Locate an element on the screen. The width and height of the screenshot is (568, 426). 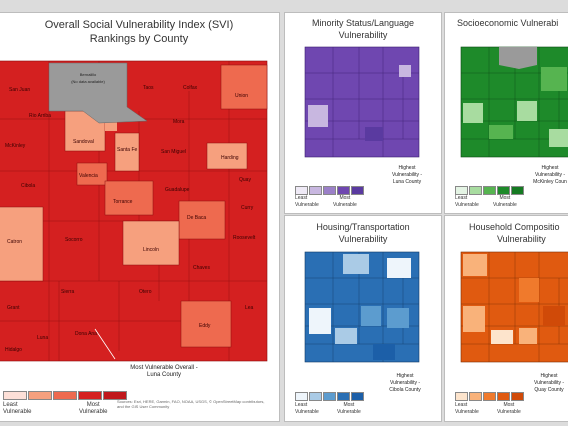
county-harding is located at coordinates (227, 156).